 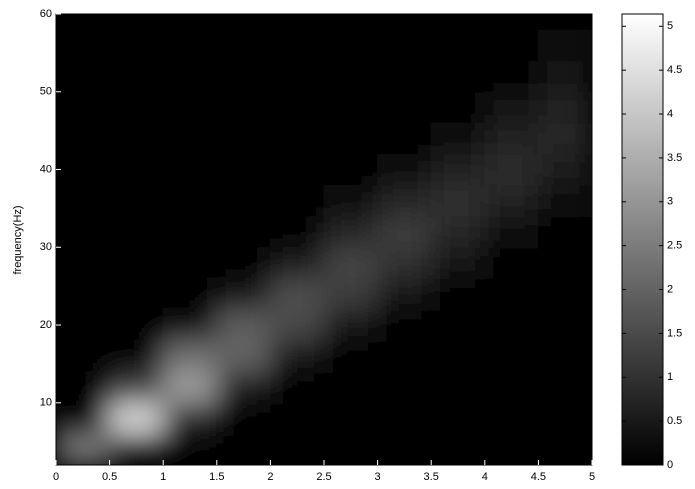 I want to click on colorbar-tick-label: 3.5, so click(x=674, y=158).